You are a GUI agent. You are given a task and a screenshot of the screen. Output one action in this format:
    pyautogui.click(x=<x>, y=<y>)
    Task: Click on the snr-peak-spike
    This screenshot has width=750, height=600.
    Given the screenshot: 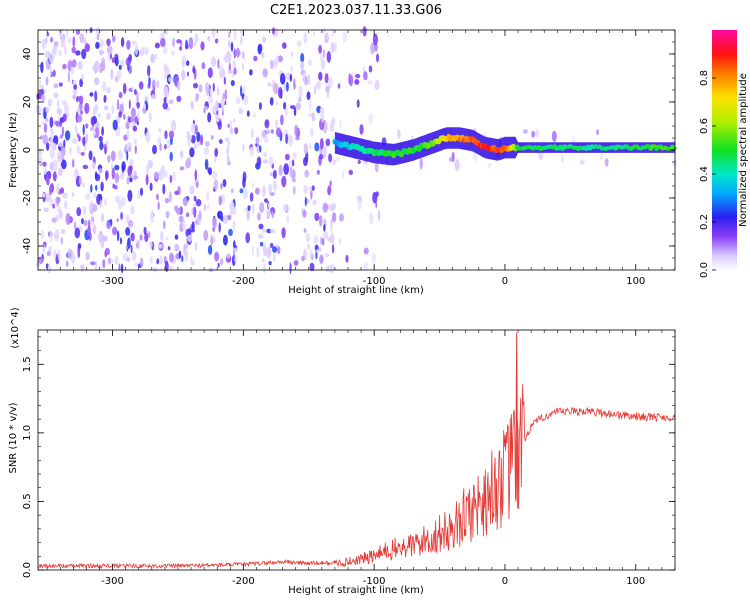 What is the action you would take?
    pyautogui.click(x=517, y=420)
    